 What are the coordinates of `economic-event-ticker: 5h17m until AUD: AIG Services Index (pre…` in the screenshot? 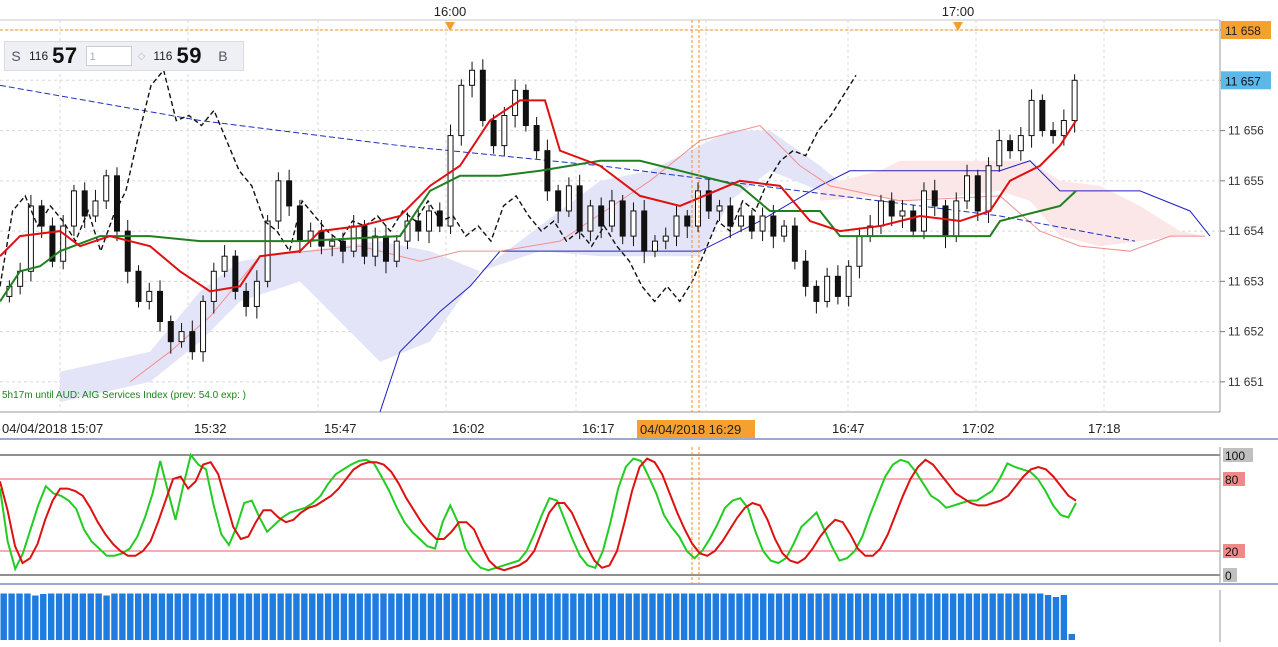 It's located at (124, 395).